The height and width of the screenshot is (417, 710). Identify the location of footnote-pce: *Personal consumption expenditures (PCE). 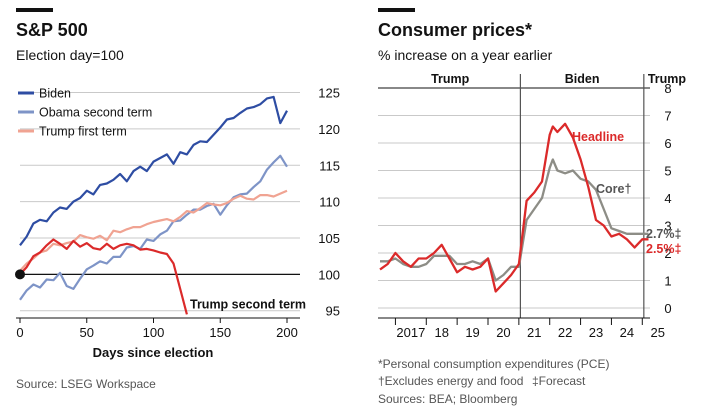
(493, 364).